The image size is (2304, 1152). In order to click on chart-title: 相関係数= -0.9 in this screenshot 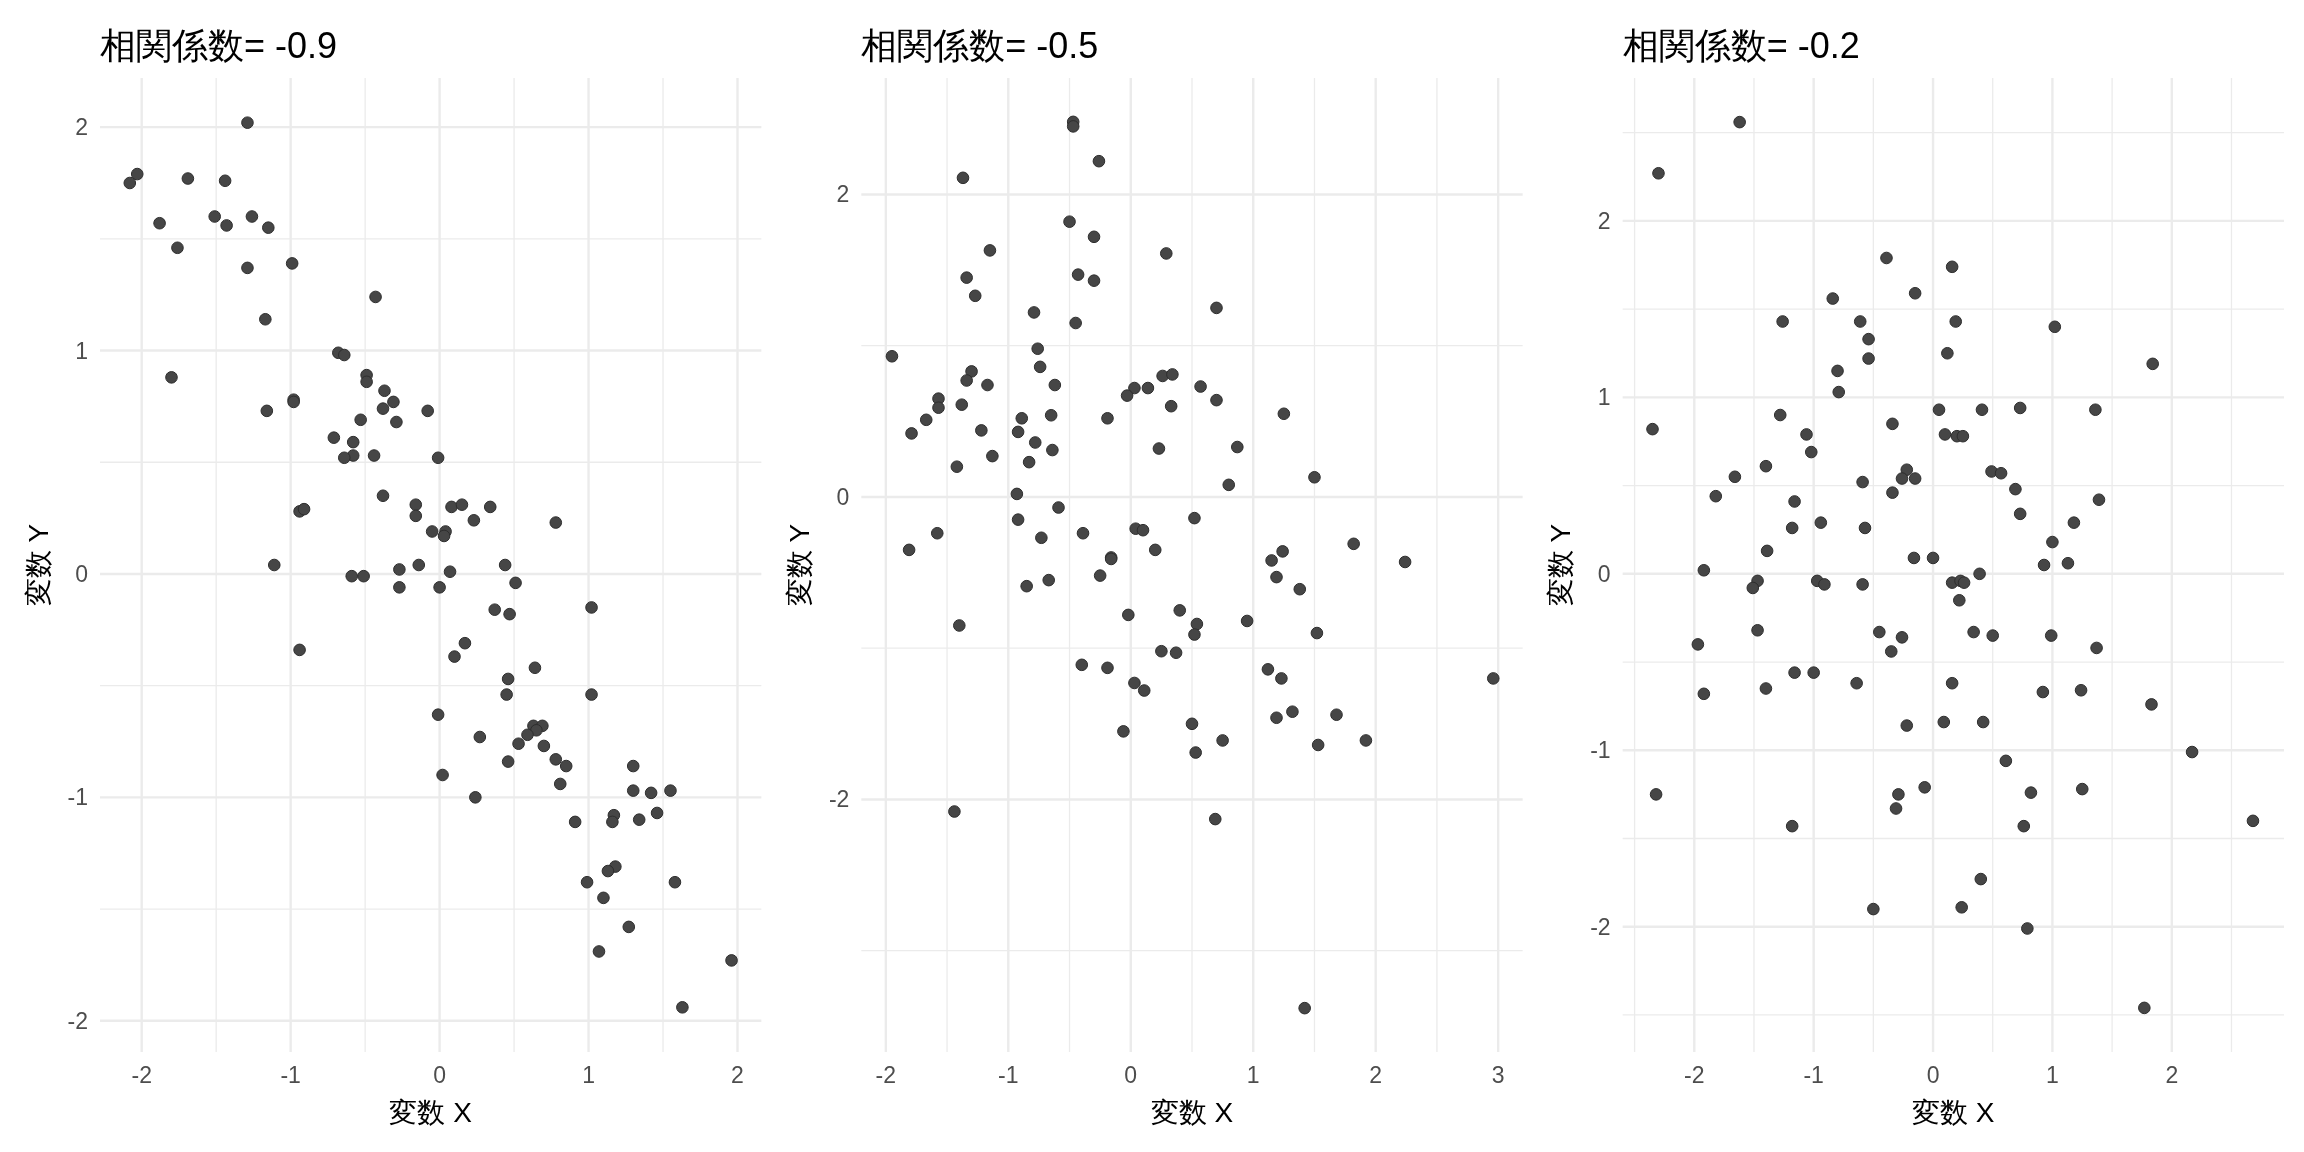, I will do `click(219, 45)`.